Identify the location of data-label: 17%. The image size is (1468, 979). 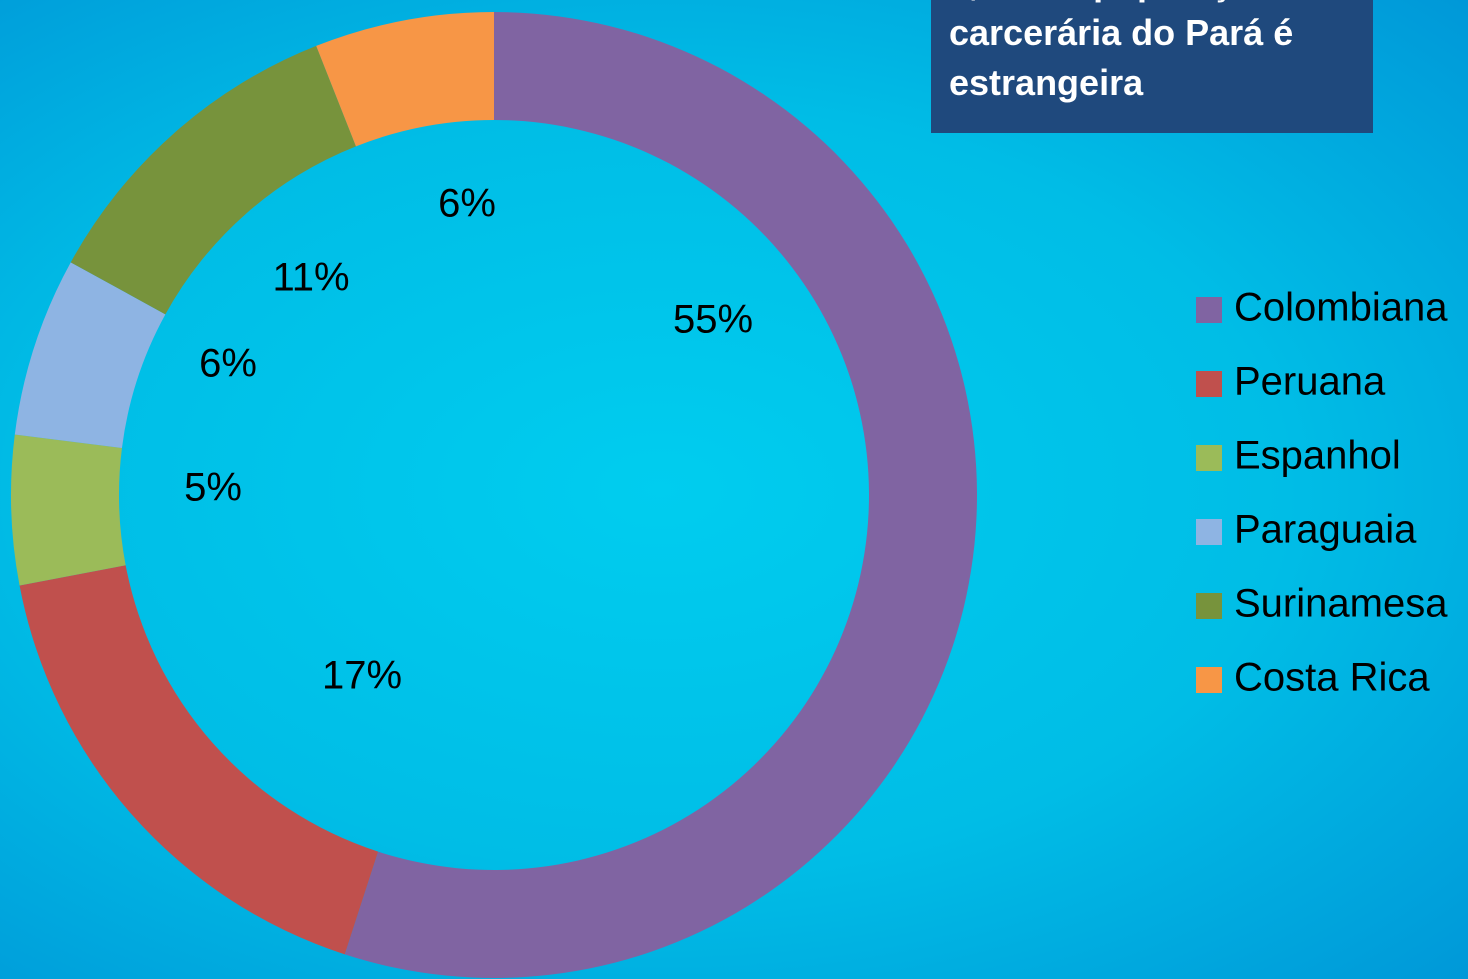
(362, 676).